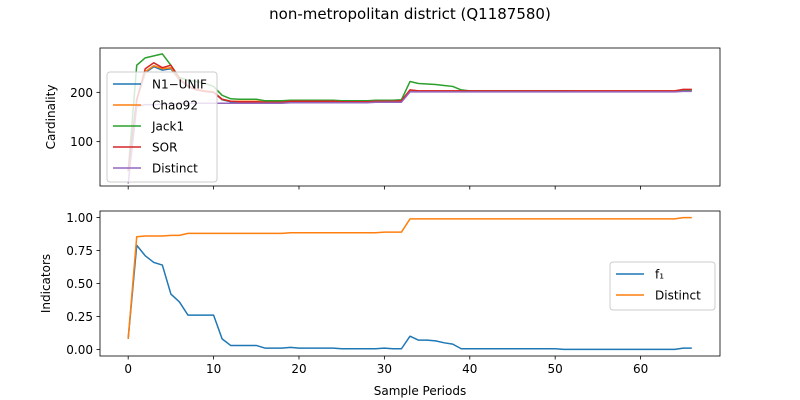 The image size is (800, 400). I want to click on x-tick-label: 60, so click(640, 369).